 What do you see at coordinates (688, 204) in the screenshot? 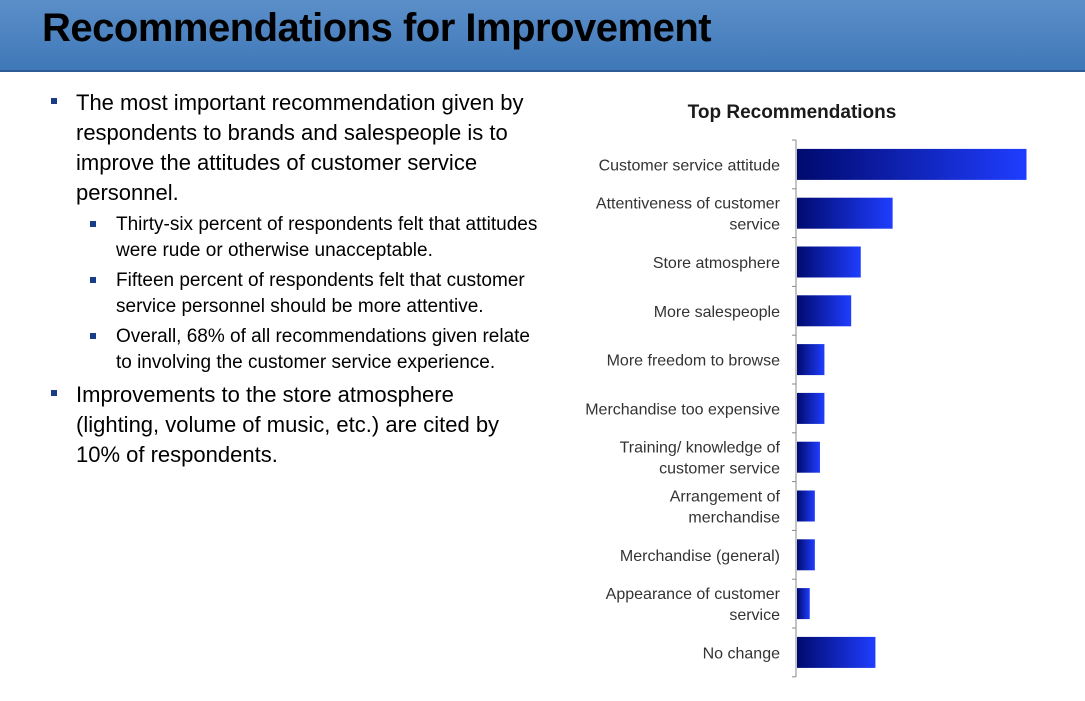
I see `category-label: Attentiveness of customer` at bounding box center [688, 204].